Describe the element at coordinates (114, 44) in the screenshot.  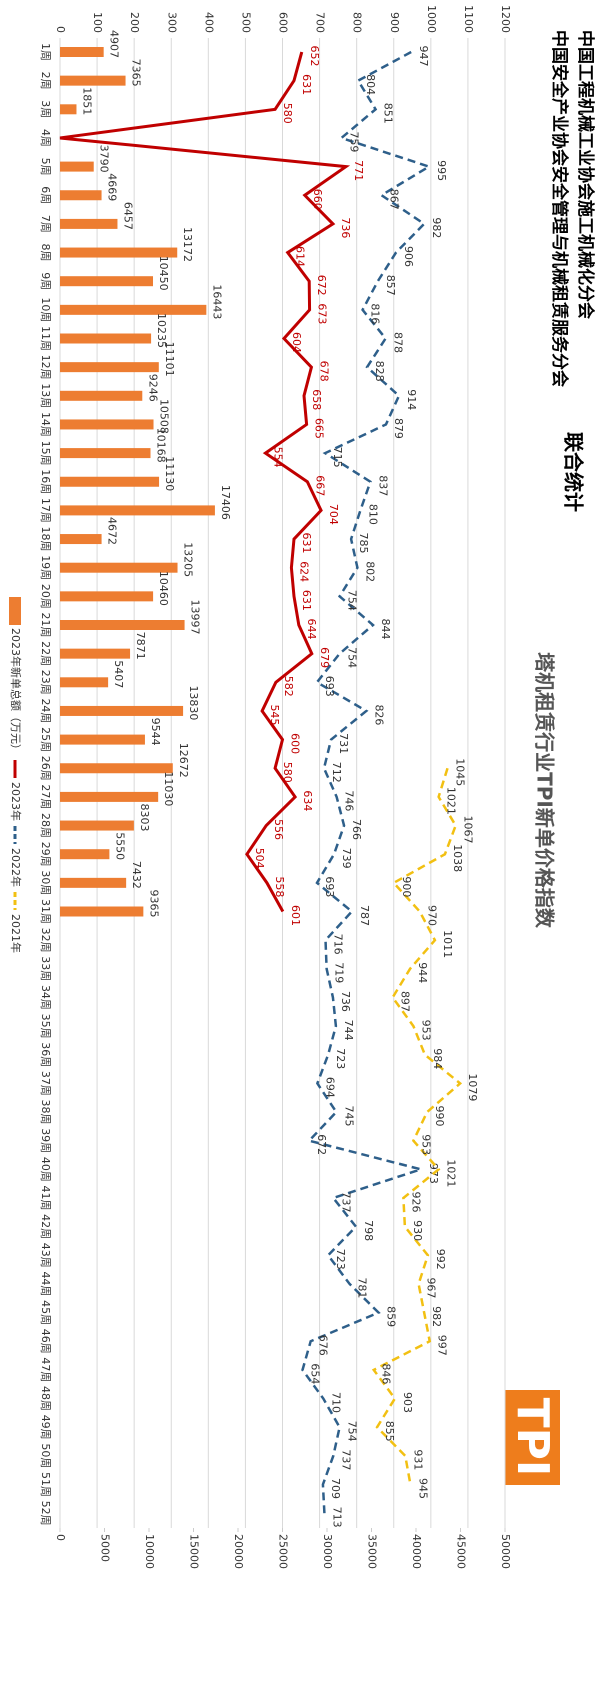
I see `bar-label: 4907` at that location.